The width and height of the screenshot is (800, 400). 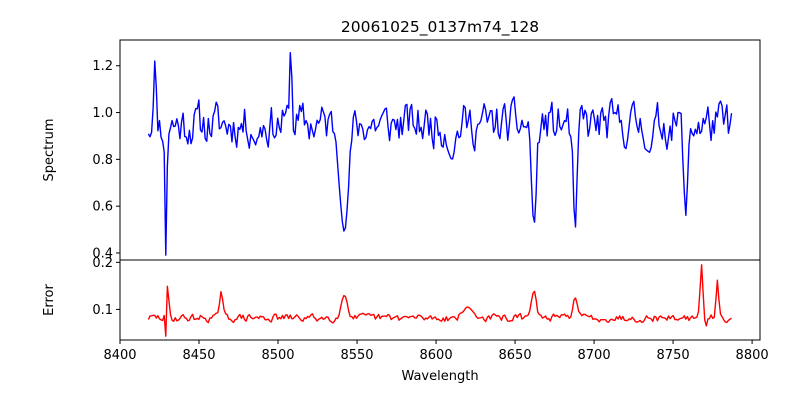 I want to click on error-series-group, so click(x=439, y=300).